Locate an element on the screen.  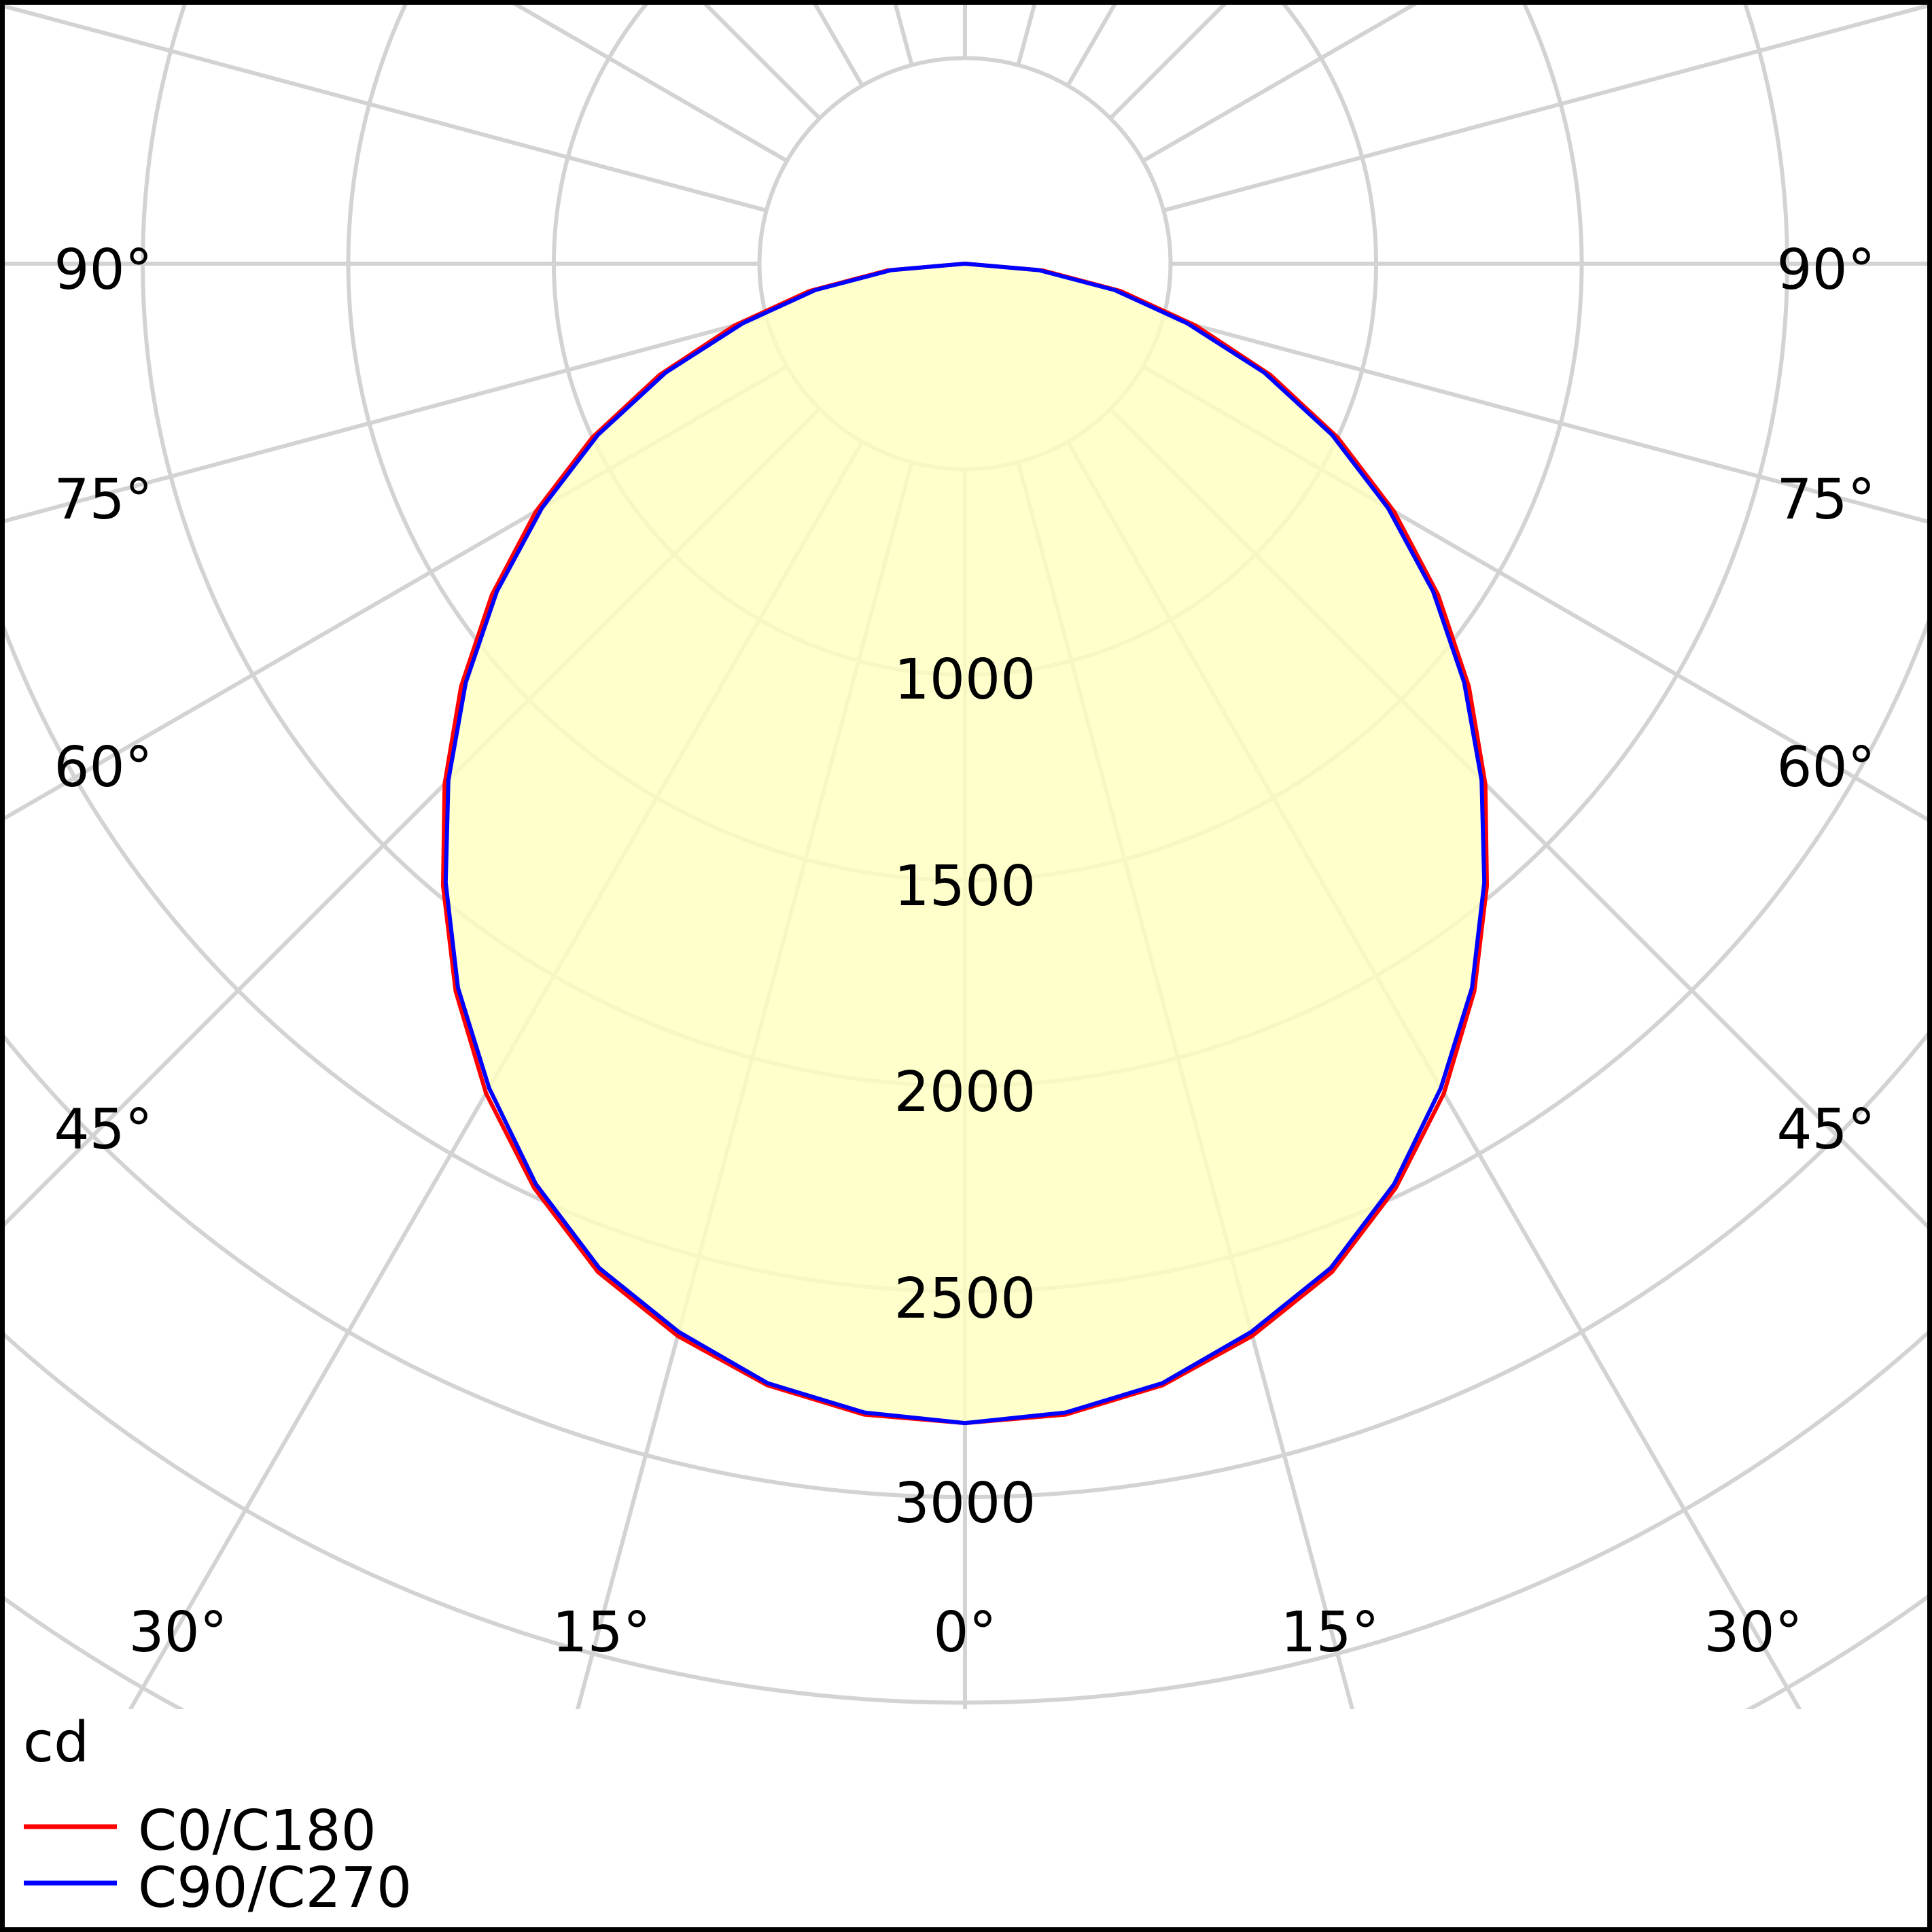
ring-label-2000: 2000 is located at coordinates (965, 1092).